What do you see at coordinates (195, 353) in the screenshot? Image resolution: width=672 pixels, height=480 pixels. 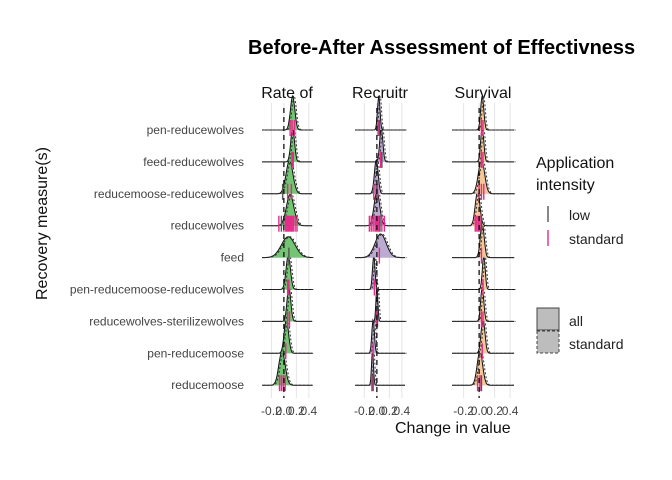 I see `y-tick-label: pen-reducemoose` at bounding box center [195, 353].